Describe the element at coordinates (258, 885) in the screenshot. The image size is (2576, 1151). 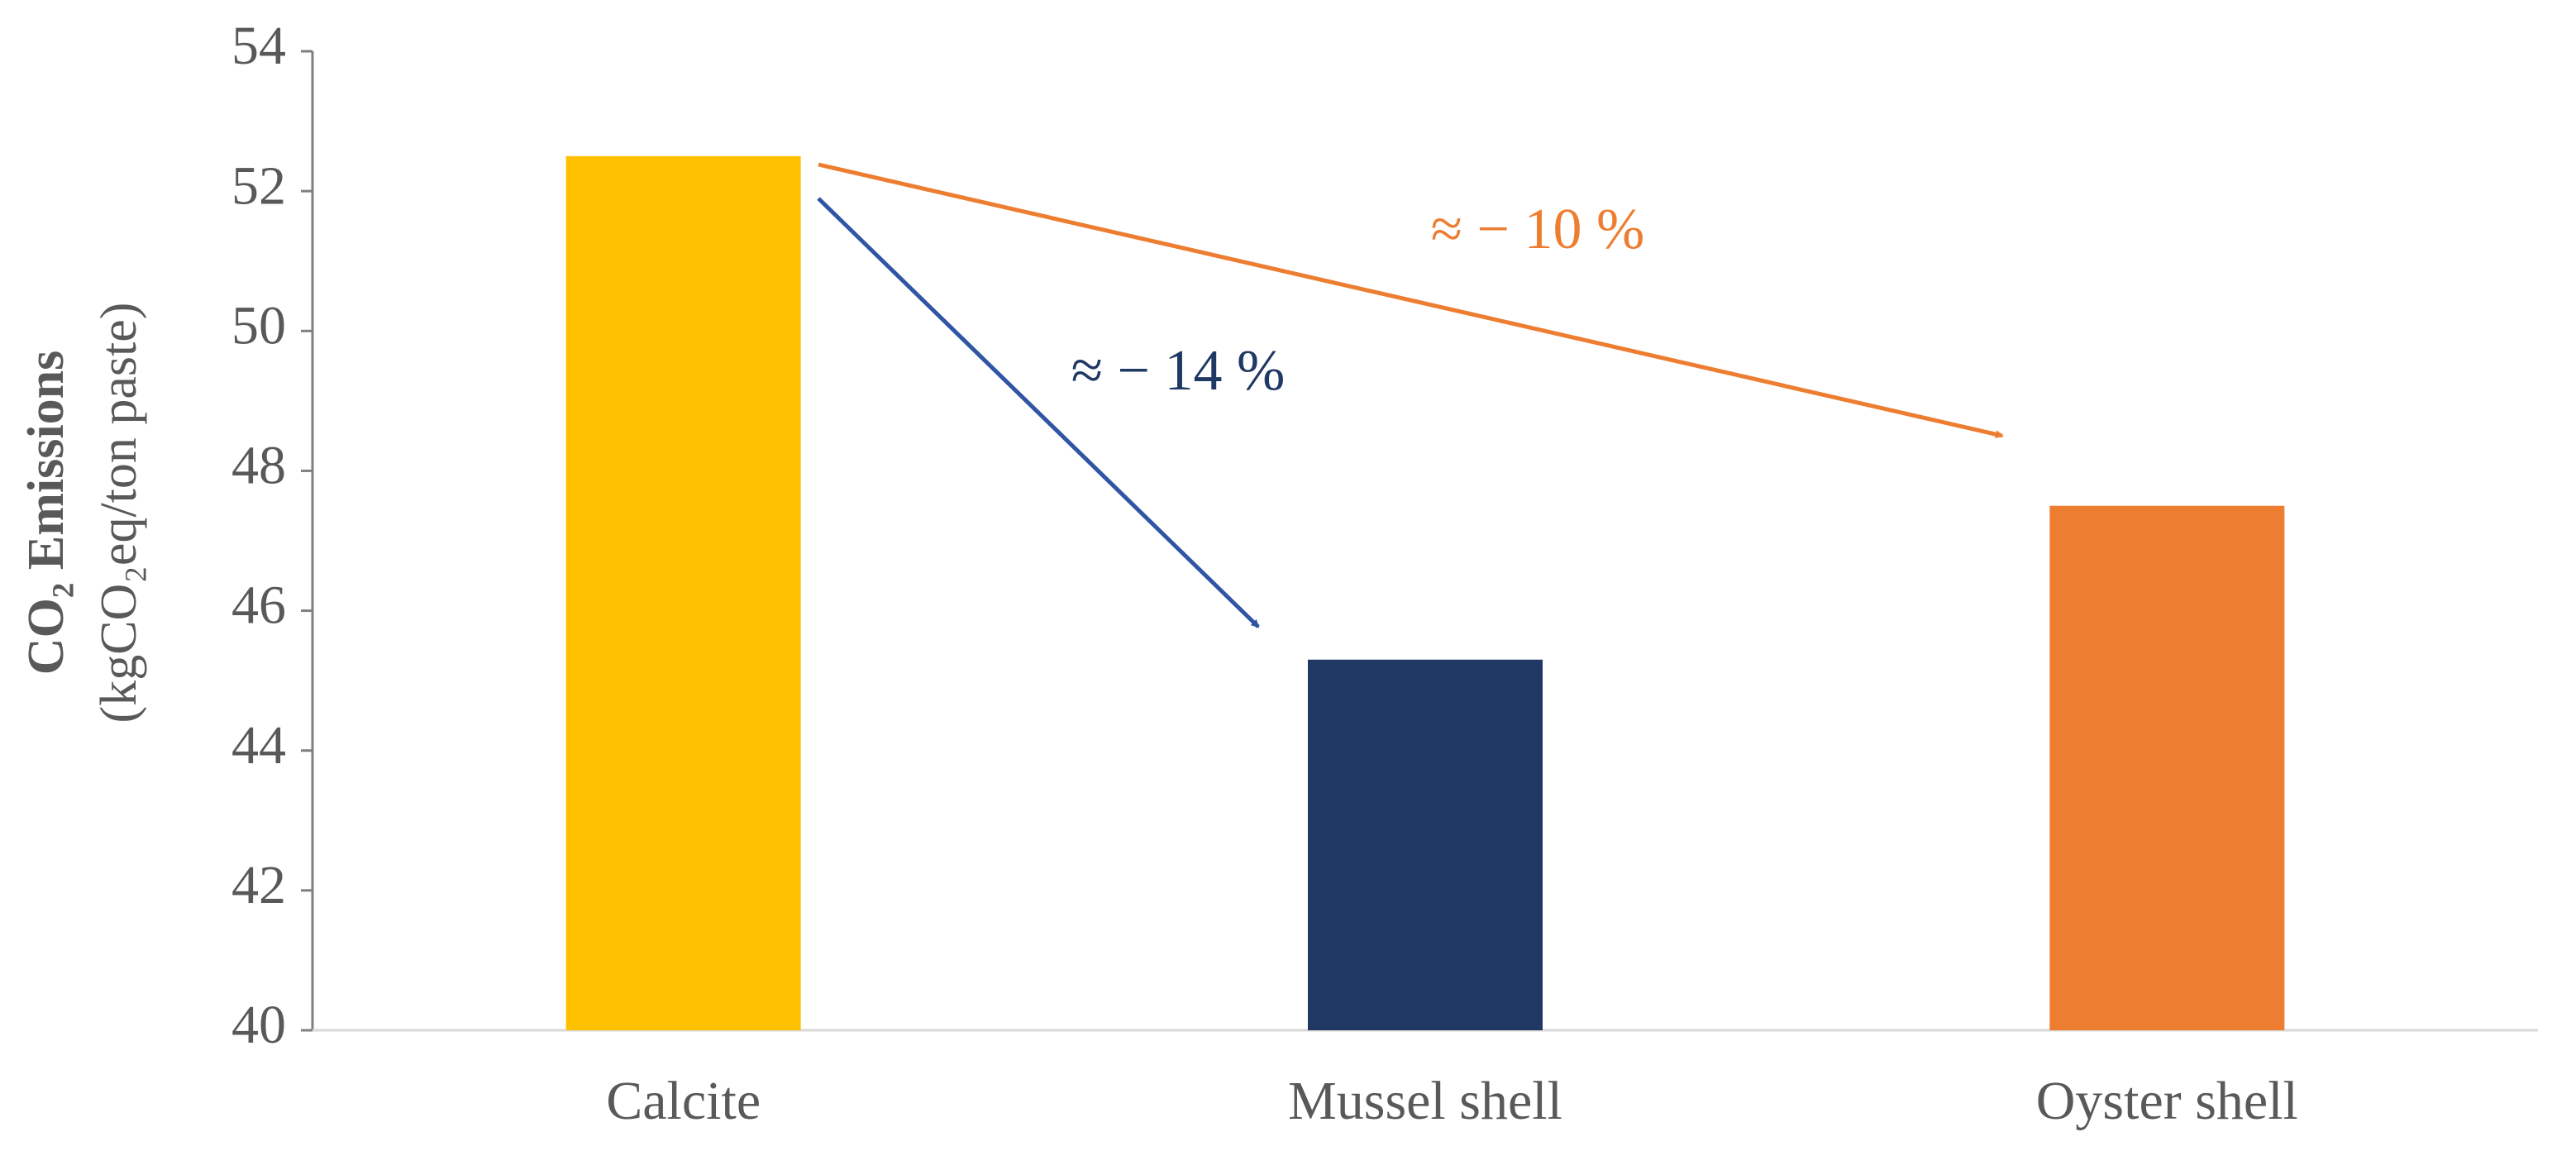
I see `y-tick-label: 42` at that location.